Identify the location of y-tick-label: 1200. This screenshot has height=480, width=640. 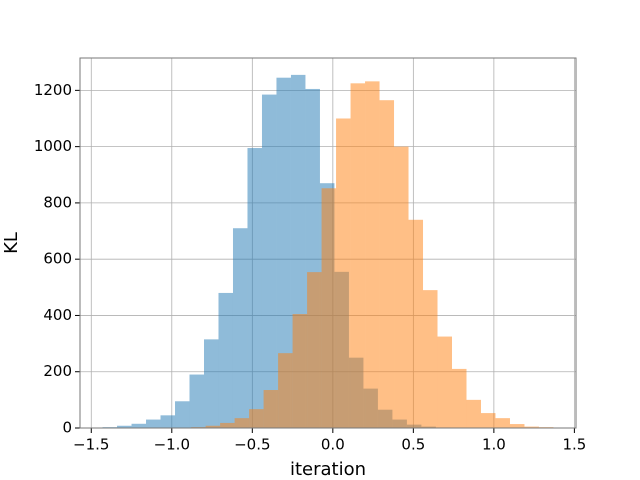
(53, 90).